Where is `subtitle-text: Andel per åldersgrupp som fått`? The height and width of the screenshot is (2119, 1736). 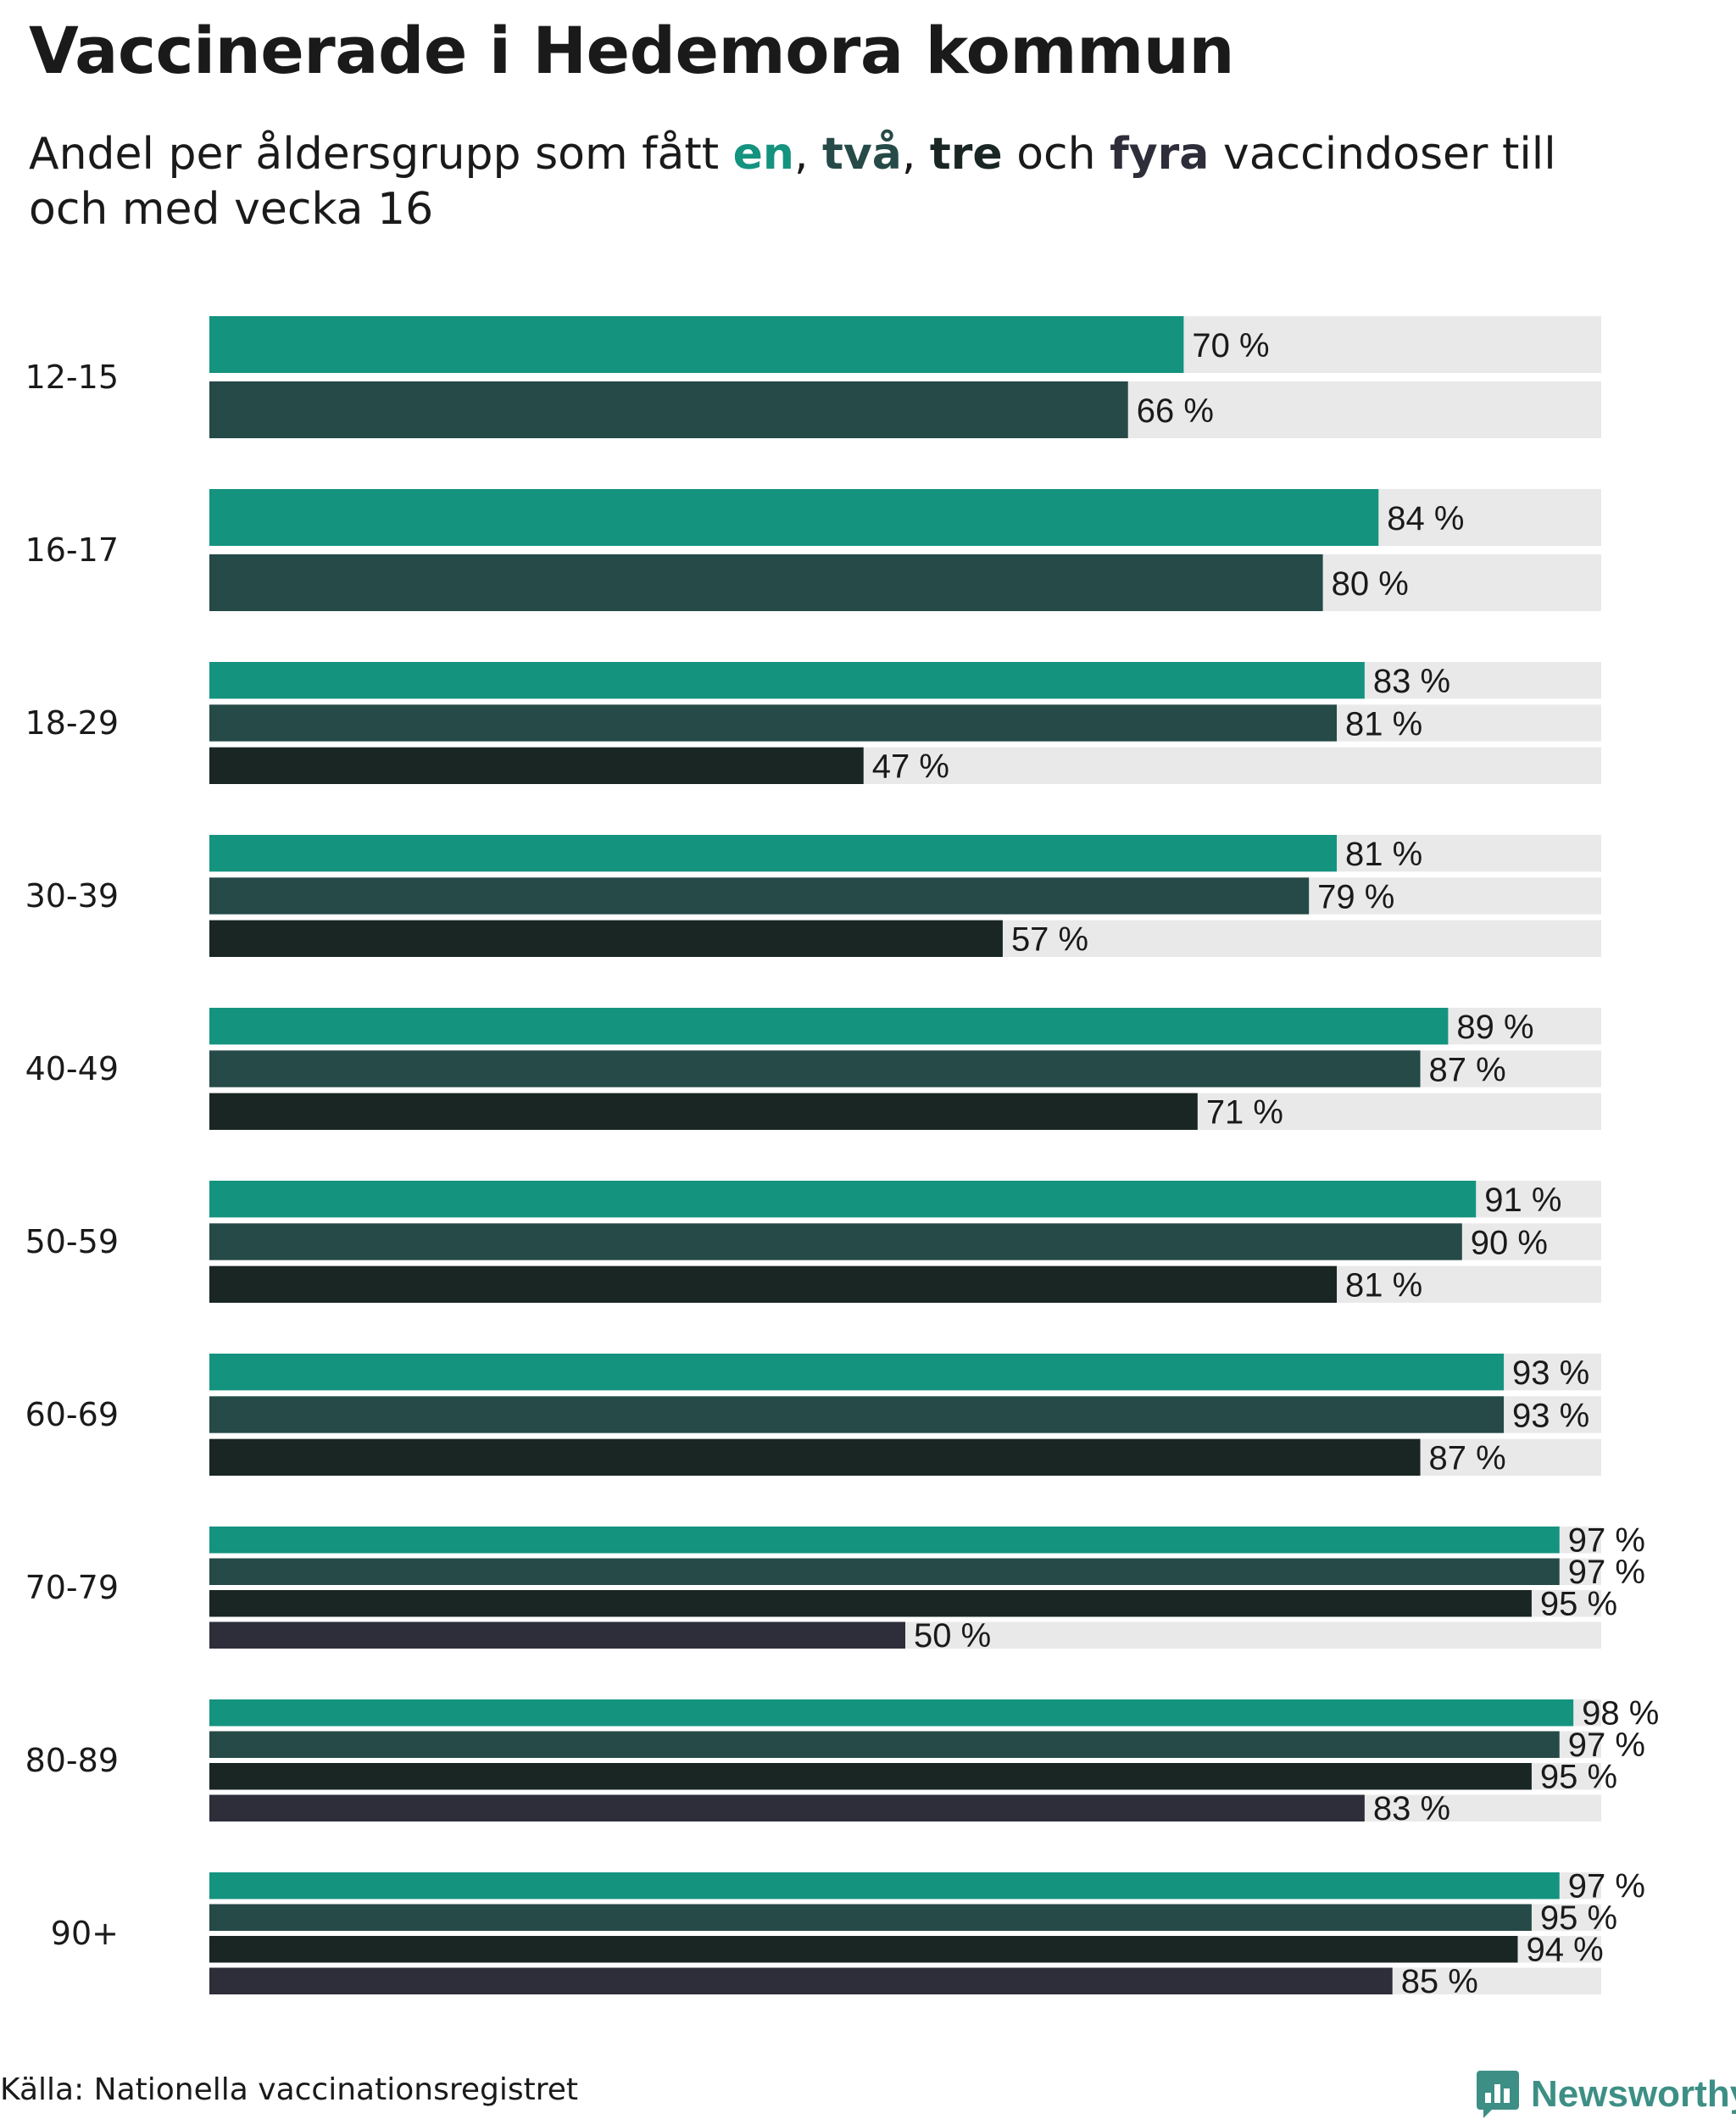
subtitle-text: Andel per åldersgrupp som fått is located at coordinates (381, 154).